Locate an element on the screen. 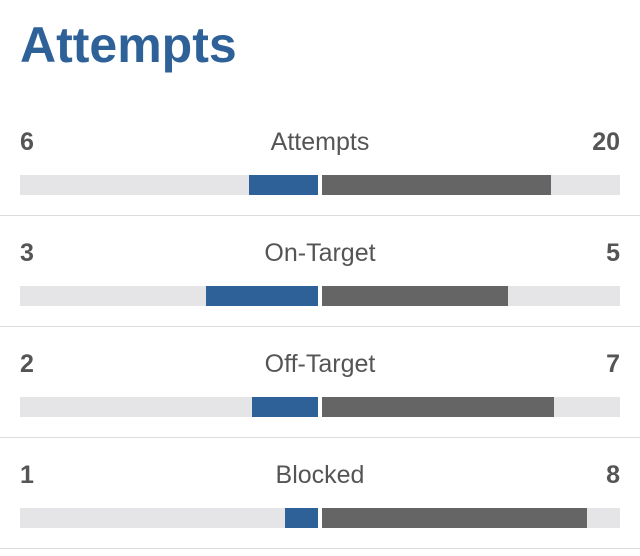  away-value: 7 is located at coordinates (613, 364).